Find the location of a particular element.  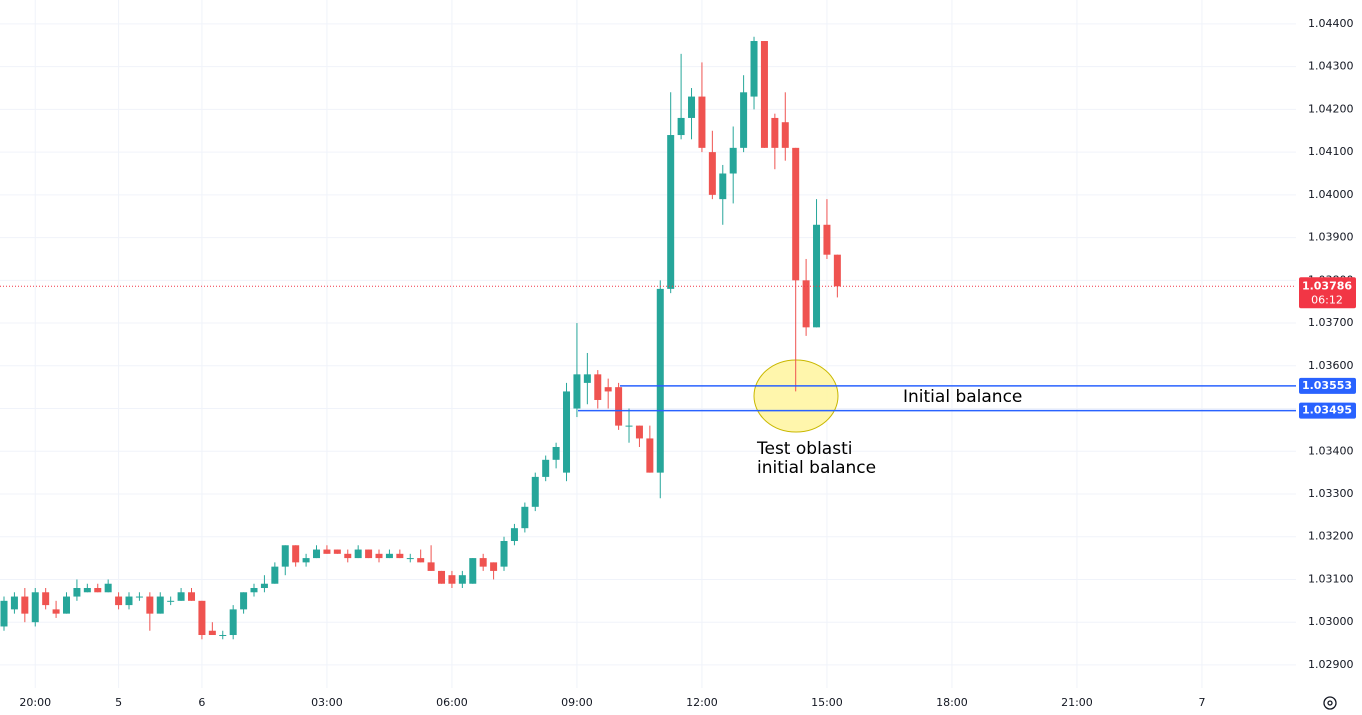

settings-icon-ring is located at coordinates (1330, 703).